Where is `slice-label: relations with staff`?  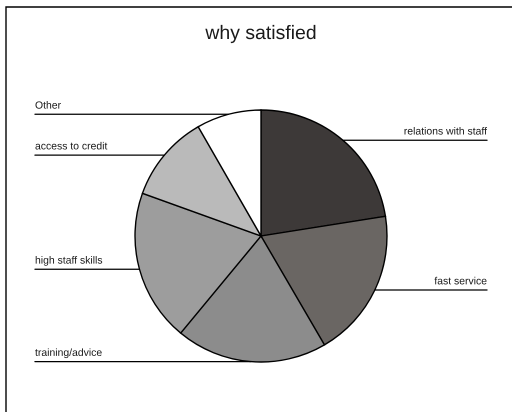 slice-label: relations with staff is located at coordinates (446, 130).